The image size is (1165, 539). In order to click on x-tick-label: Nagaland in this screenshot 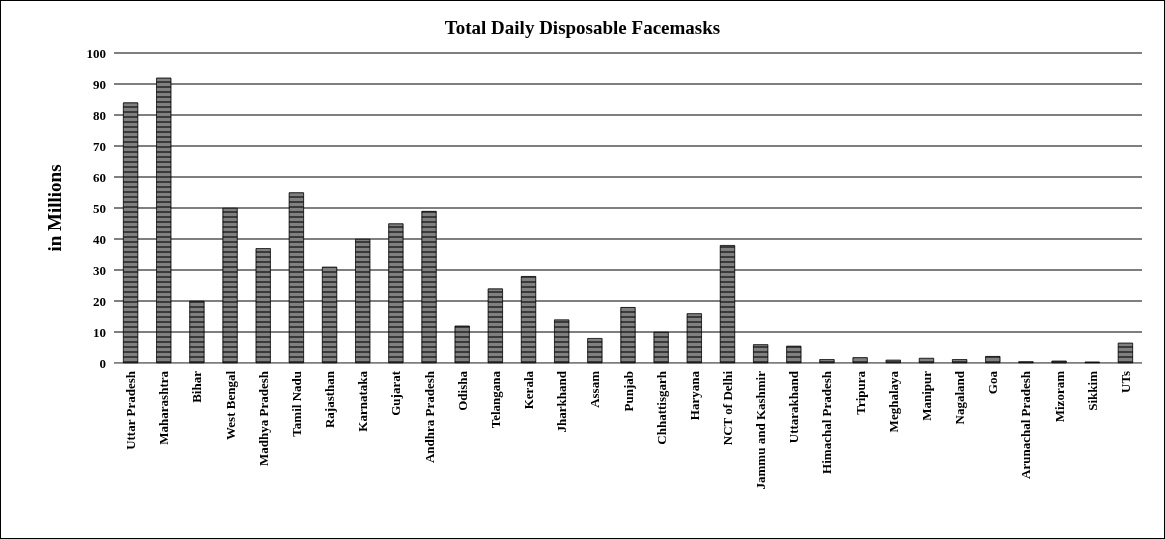, I will do `click(960, 397)`.